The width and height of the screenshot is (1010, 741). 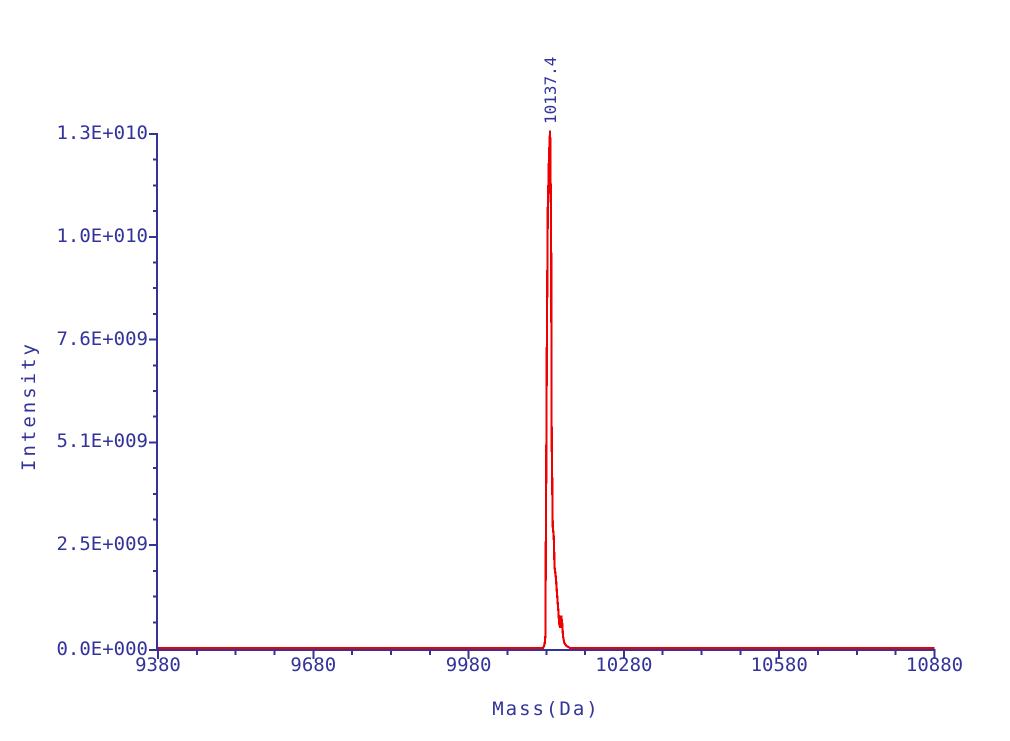 I want to click on y-tick-label: 1.3E+010, so click(x=102, y=133).